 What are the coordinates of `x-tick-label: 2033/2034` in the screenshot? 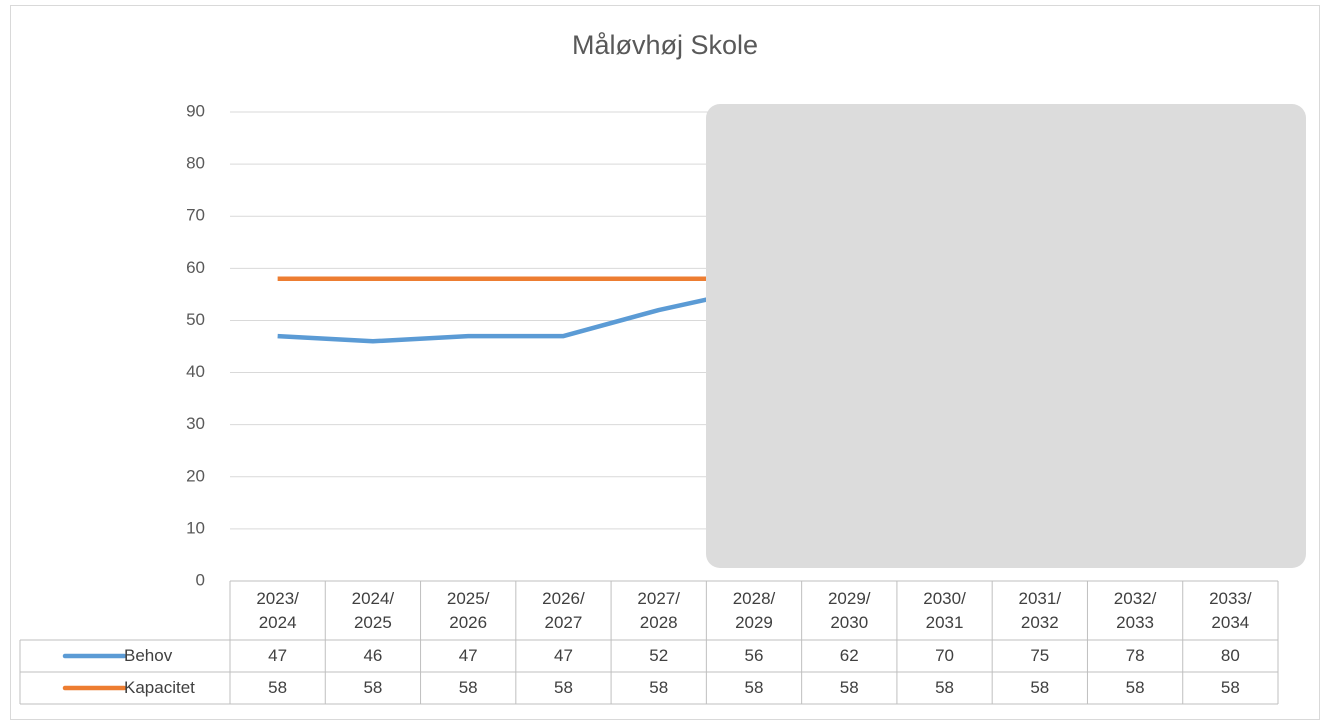 It's located at (1230, 610).